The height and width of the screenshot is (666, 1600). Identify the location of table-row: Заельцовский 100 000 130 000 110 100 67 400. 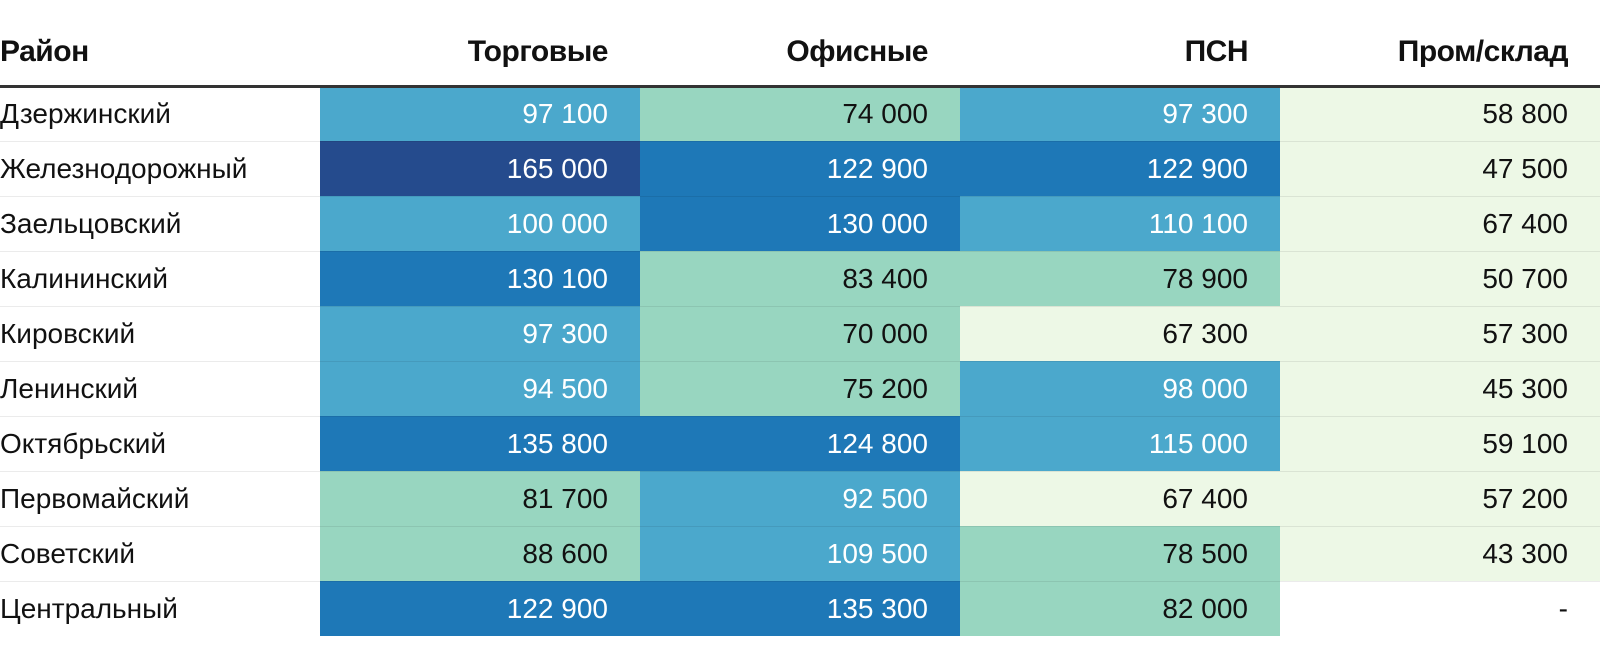
(800, 223).